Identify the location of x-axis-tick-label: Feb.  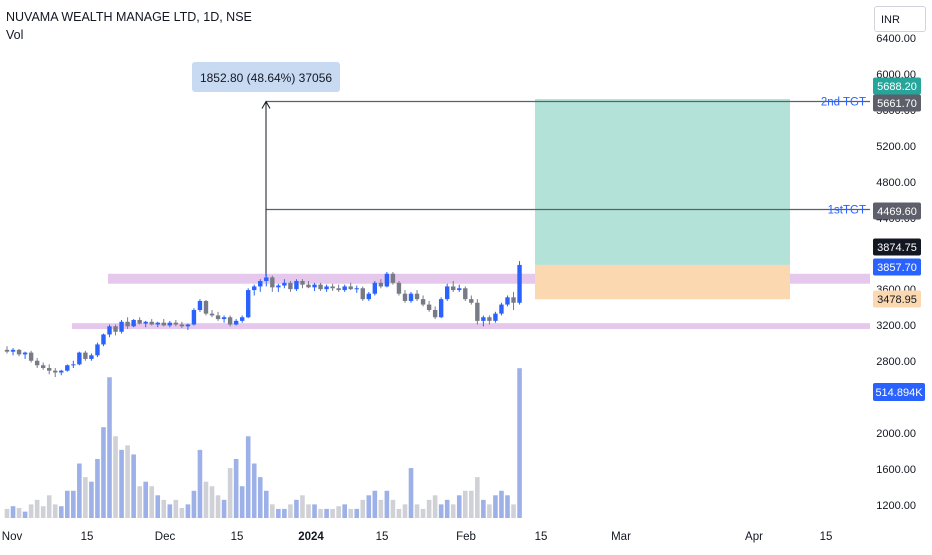
(466, 537).